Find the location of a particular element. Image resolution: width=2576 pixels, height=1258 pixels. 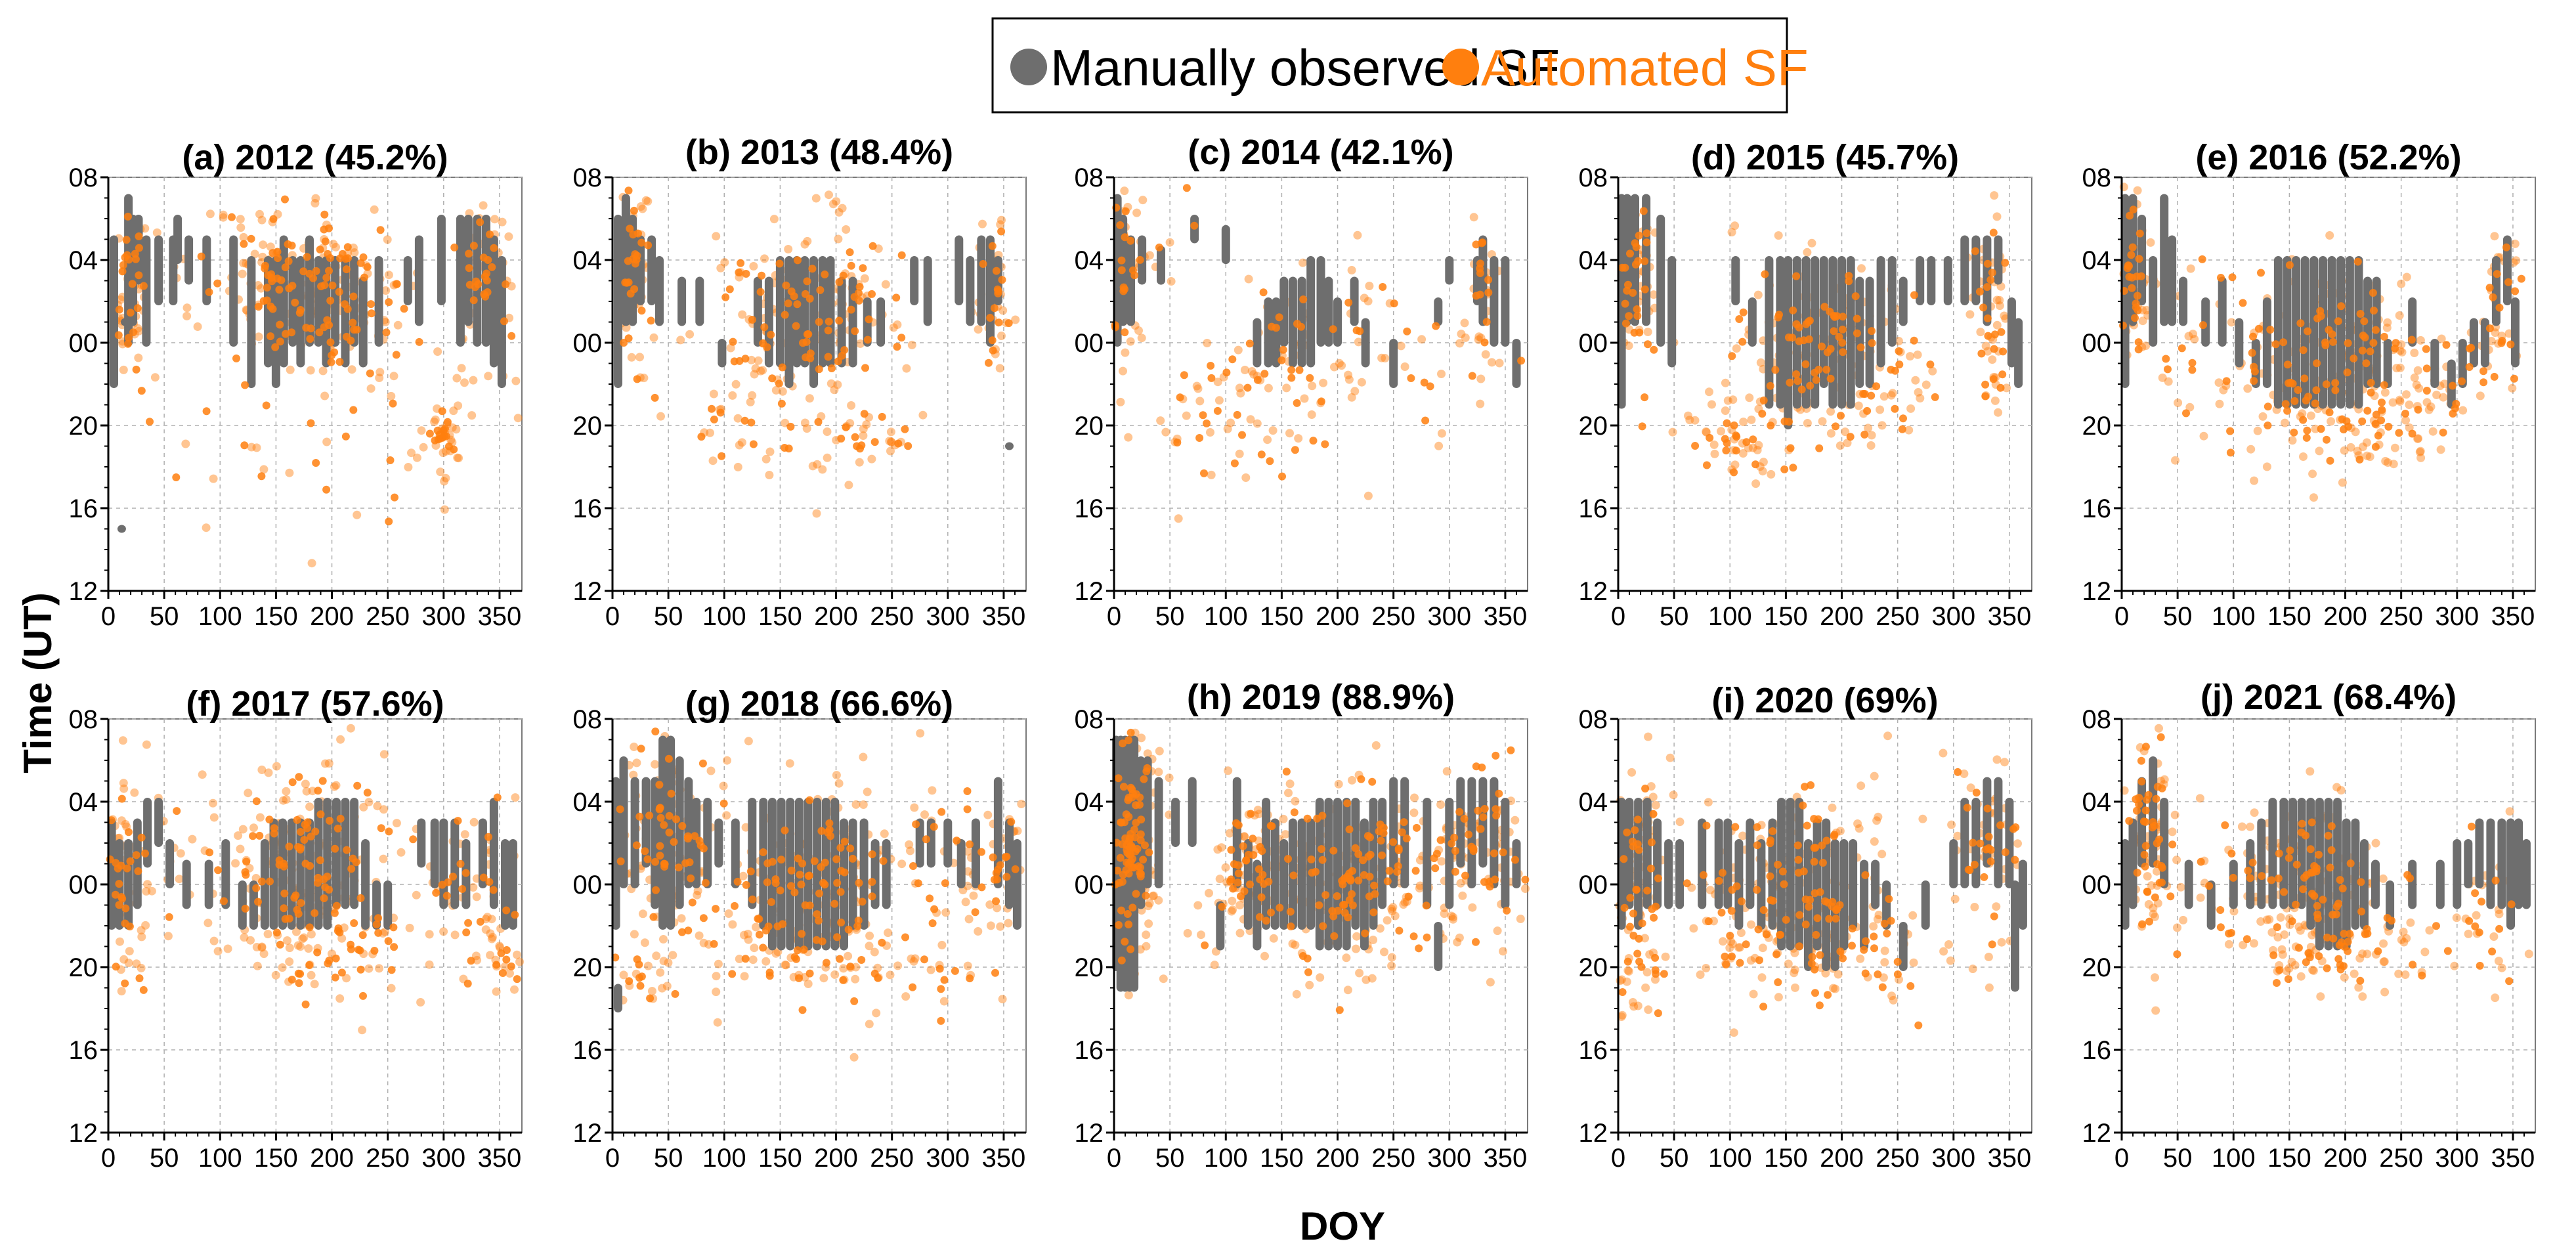

x-tick-label: 100 is located at coordinates (1730, 1158).